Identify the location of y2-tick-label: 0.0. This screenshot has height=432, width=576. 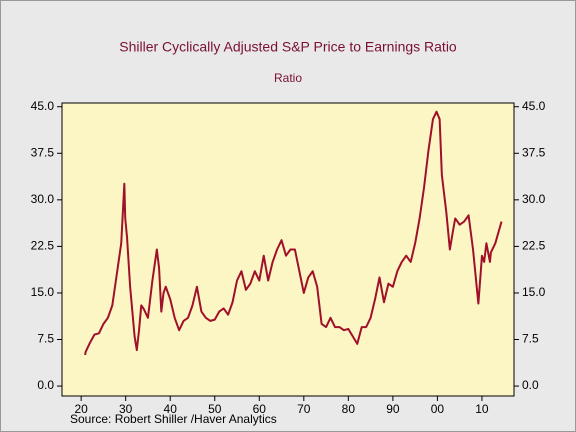
(530, 385).